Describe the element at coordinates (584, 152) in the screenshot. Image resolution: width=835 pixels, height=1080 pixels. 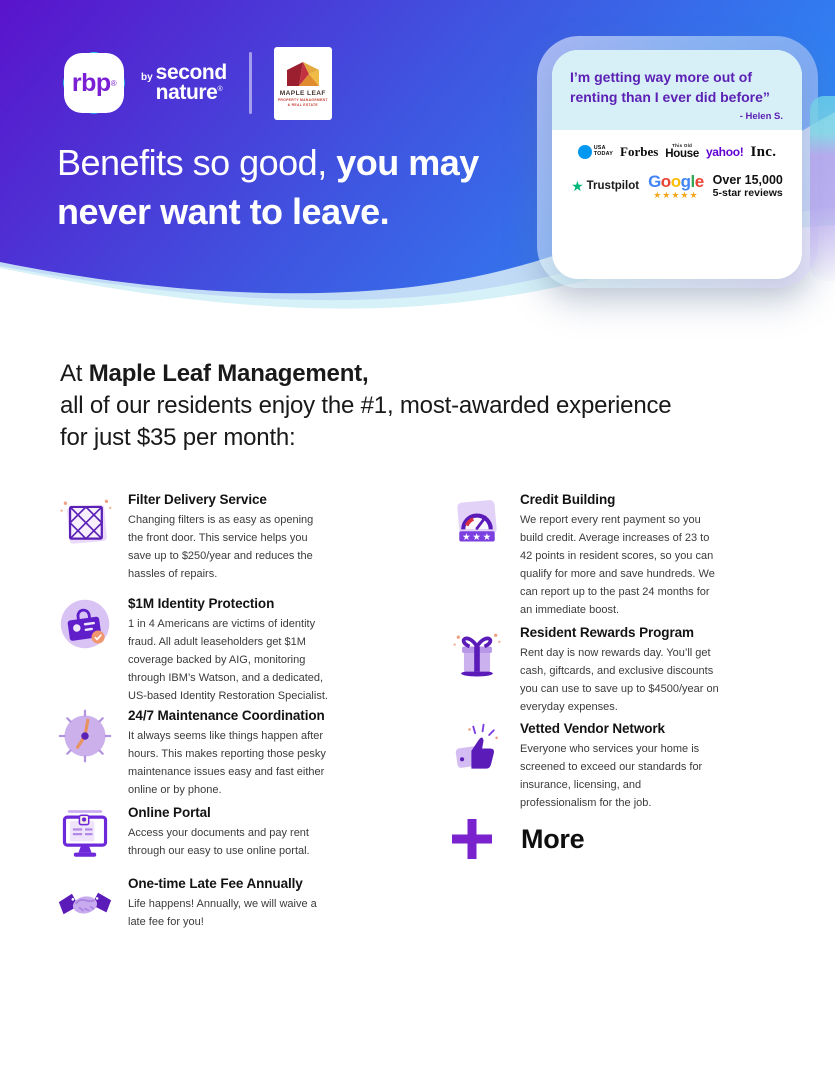
I see `usa-today-circle-icon` at that location.